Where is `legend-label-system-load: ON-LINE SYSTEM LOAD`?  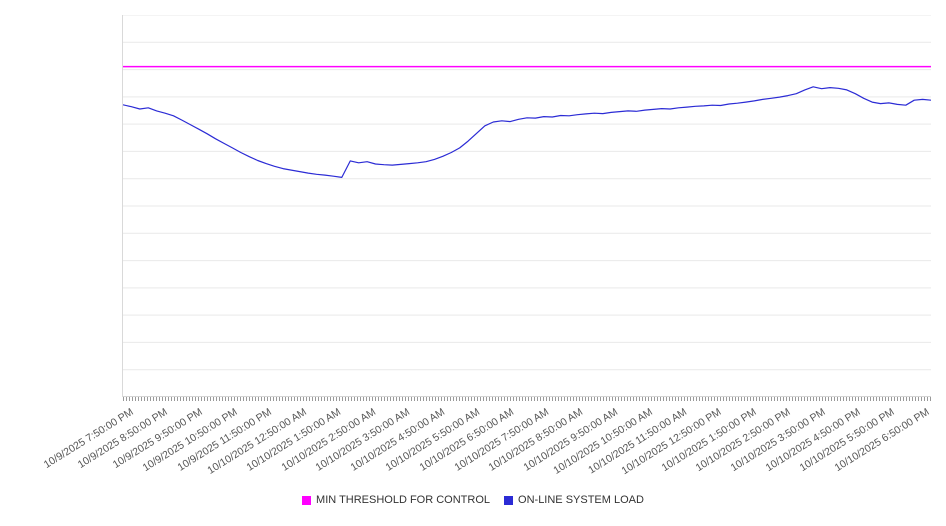
legend-label-system-load: ON-LINE SYSTEM LOAD is located at coordinates (581, 500).